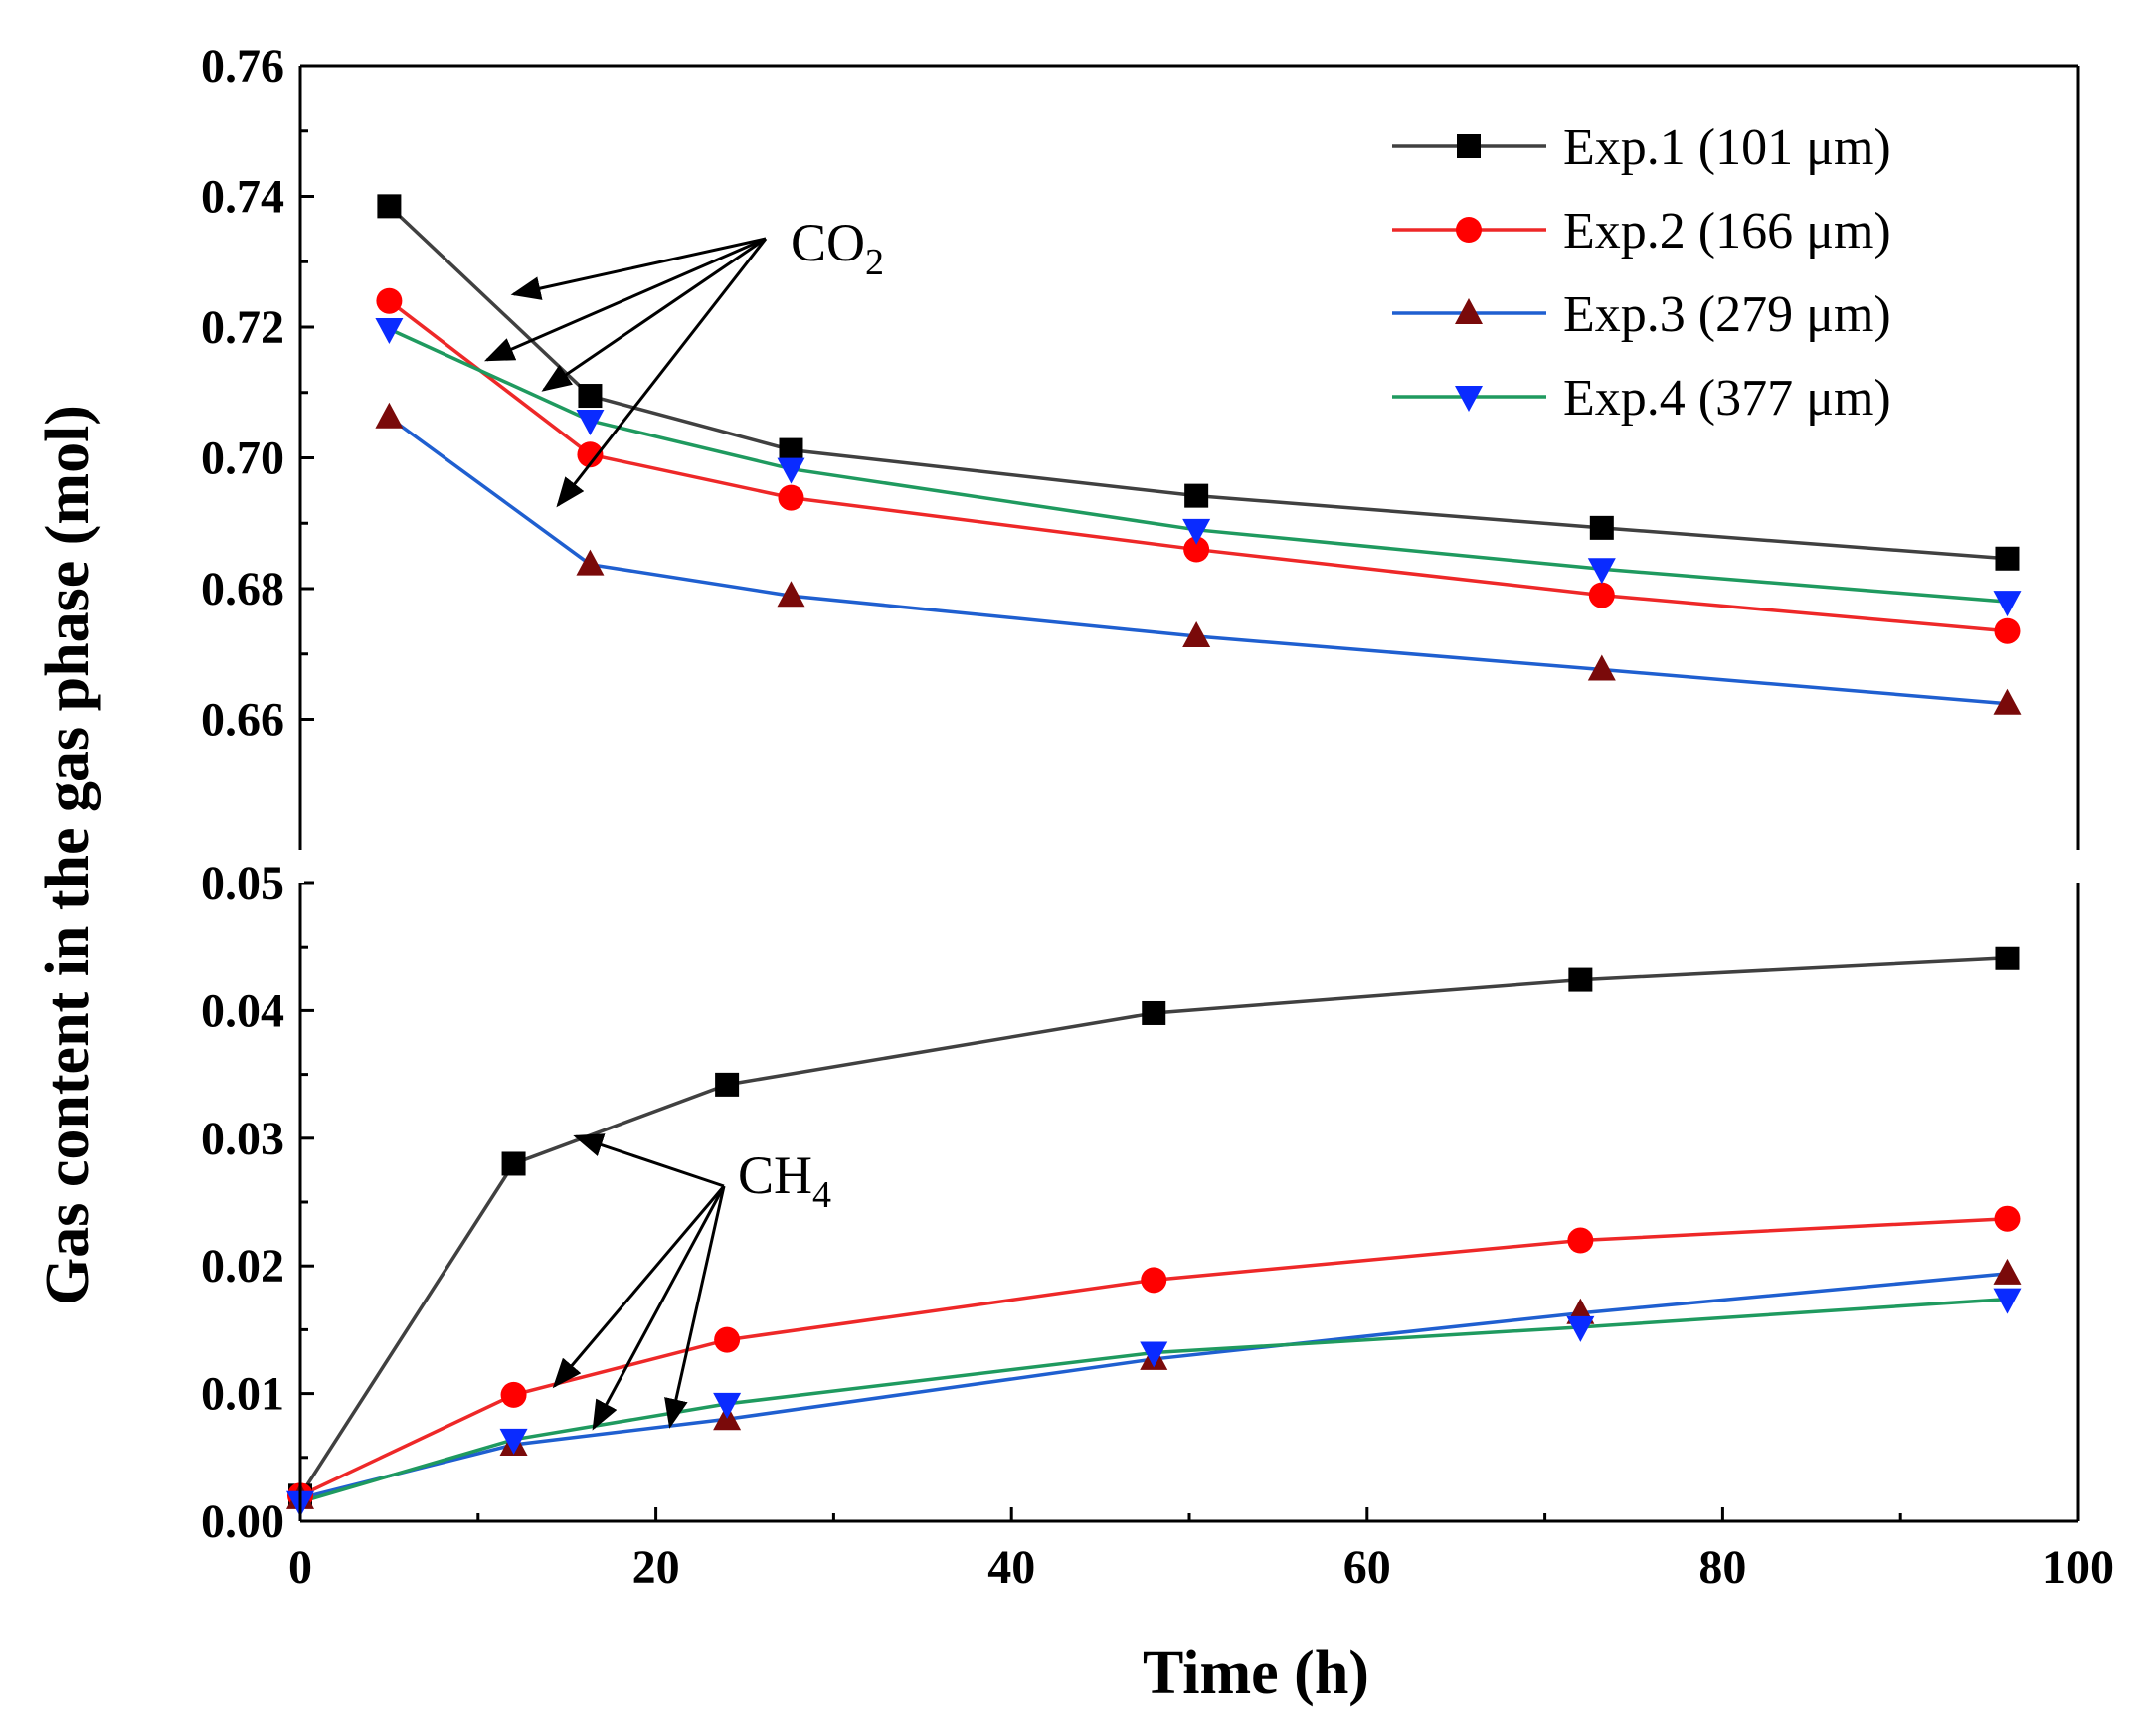  I want to click on lower-y-tick-label: 0.04, so click(242, 1011).